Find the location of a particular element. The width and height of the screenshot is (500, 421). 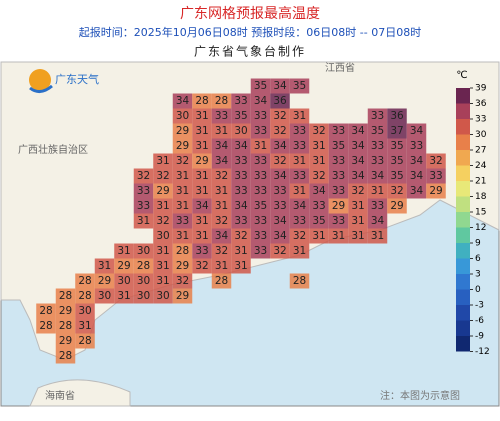

legend-tick-label: 39 is located at coordinates (481, 89).